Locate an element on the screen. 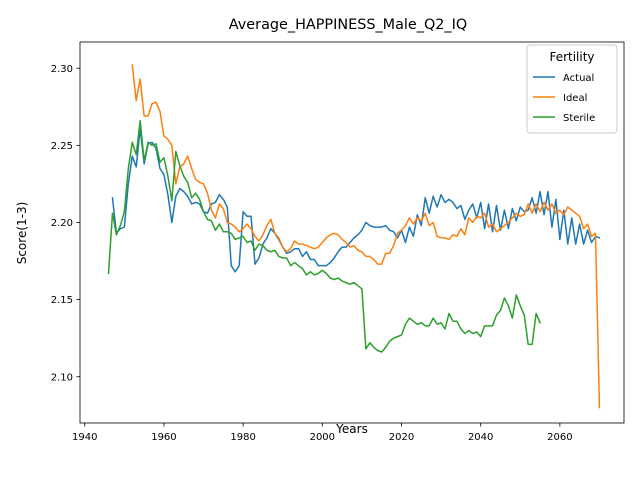 This screenshot has height=480, width=640. x-axis: 1940 1960 1980 2000 2020 2040 2060 is located at coordinates (322, 433).